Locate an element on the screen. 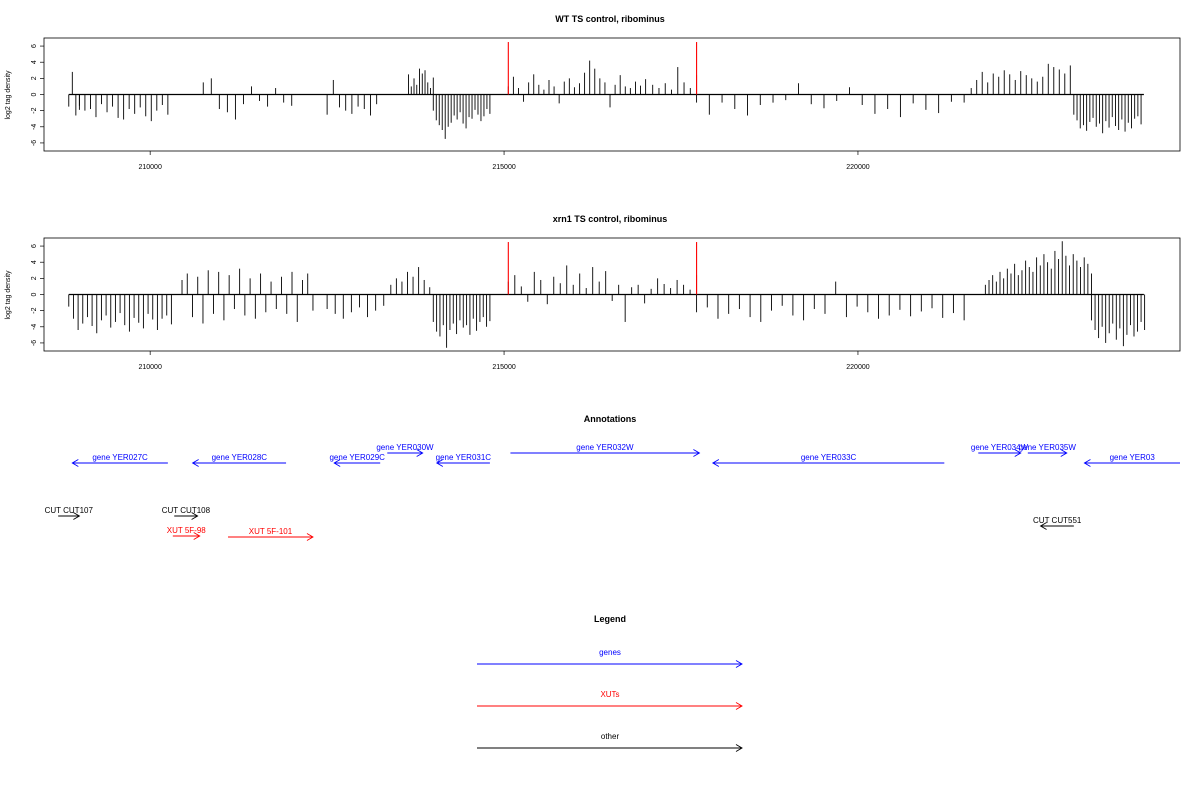  feature-label: gene YER03 is located at coordinates (1133, 457).